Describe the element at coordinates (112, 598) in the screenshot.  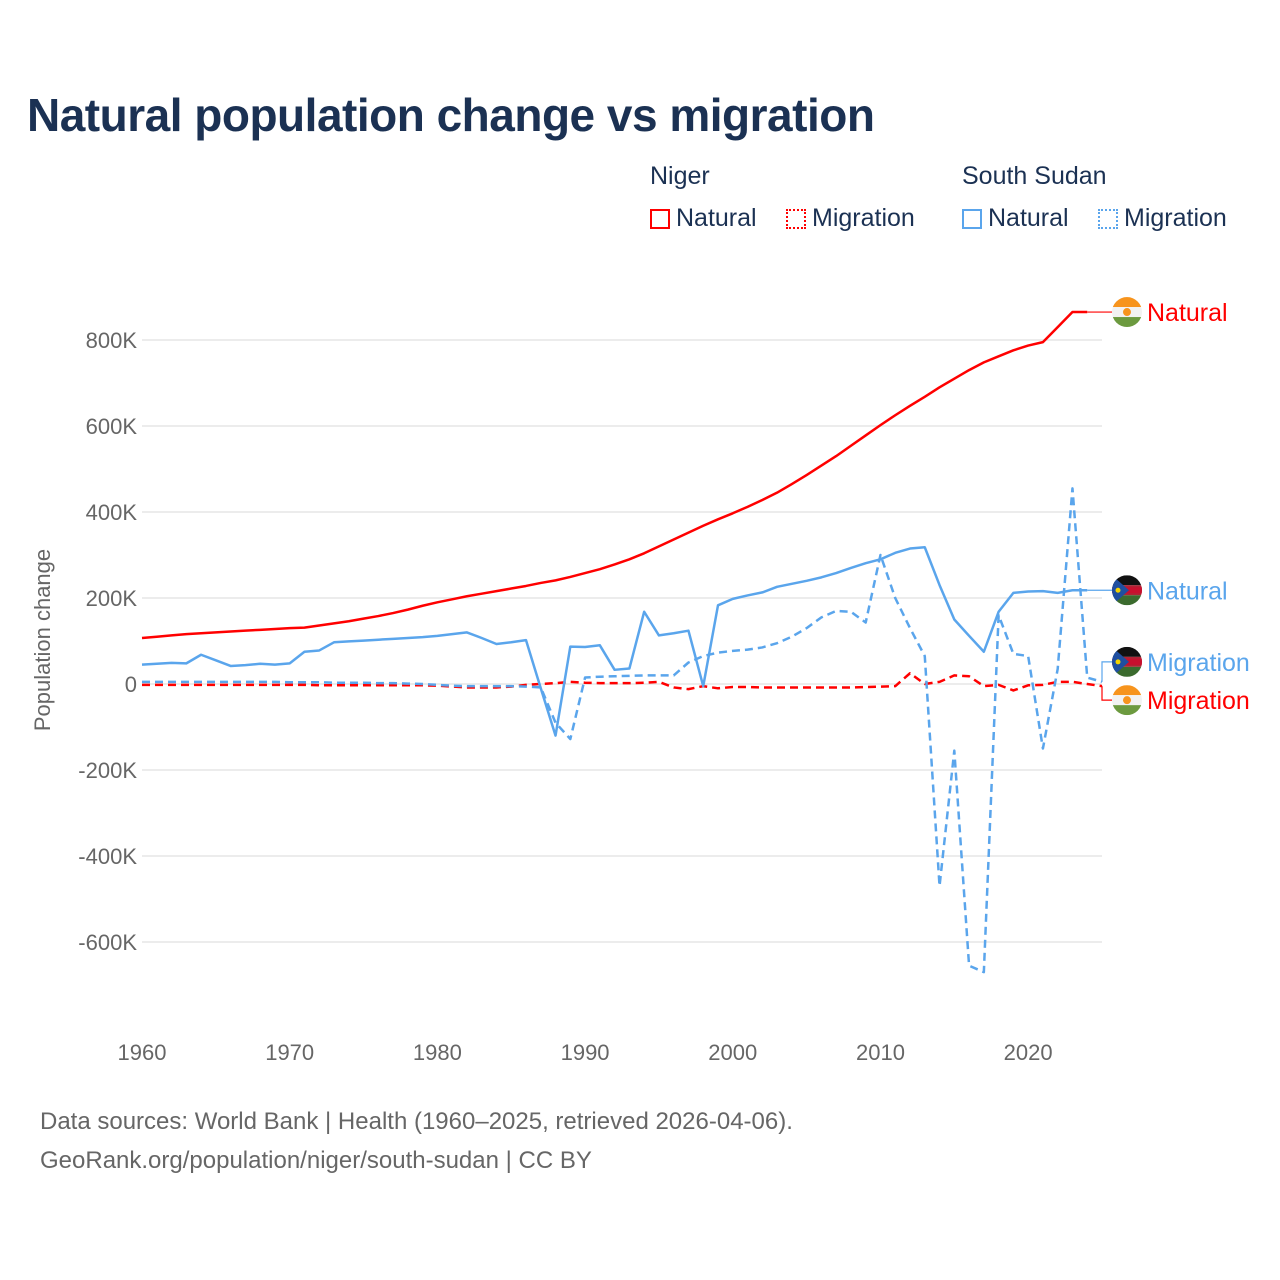
I see `y-tick-label: 200K` at that location.